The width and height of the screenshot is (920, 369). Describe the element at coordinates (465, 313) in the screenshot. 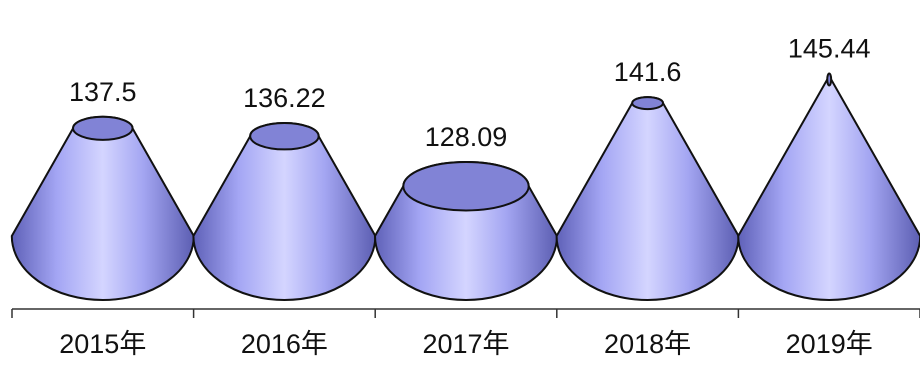

I see `x-axis-ticks` at that location.